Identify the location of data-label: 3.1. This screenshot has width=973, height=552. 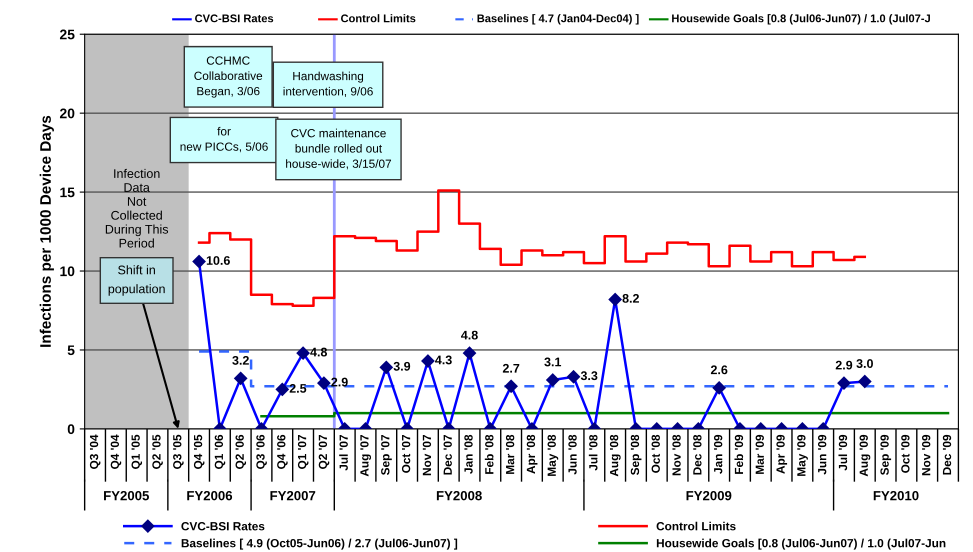
(553, 362).